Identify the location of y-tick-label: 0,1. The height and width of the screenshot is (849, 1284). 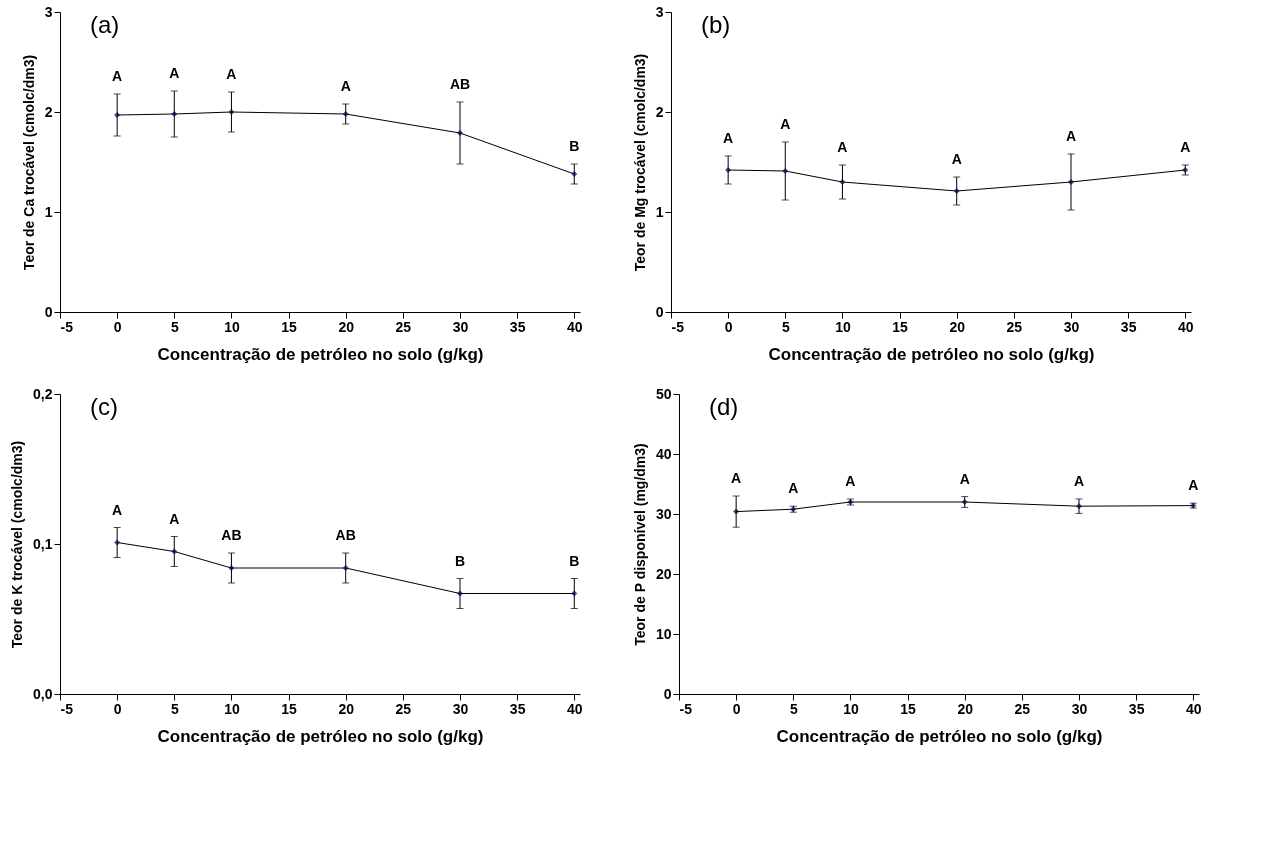
(43, 543).